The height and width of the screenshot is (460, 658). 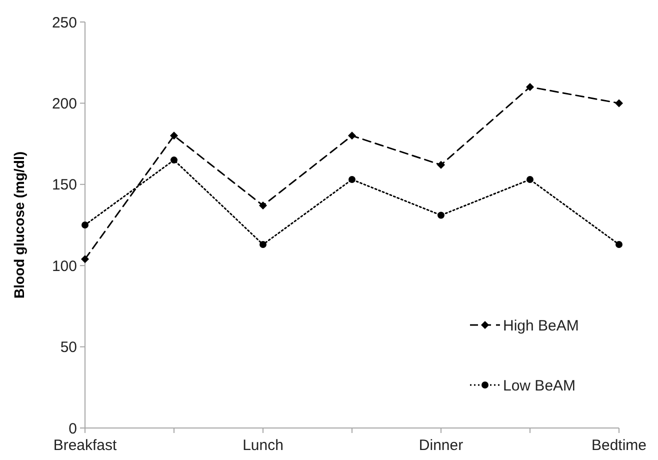 I want to click on y-tick-label: 250, so click(x=64, y=23).